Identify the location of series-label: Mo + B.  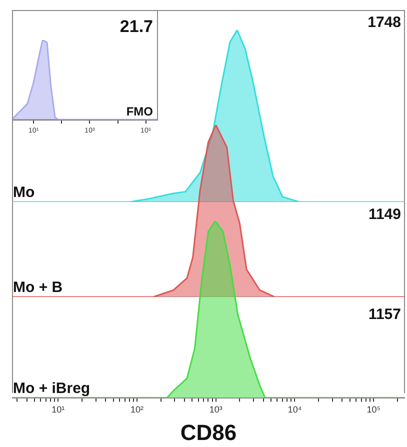
(38, 287).